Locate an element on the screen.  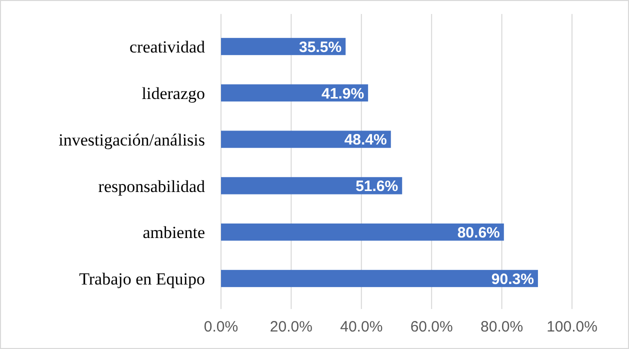
x-tick-label: 20.0% is located at coordinates (291, 327).